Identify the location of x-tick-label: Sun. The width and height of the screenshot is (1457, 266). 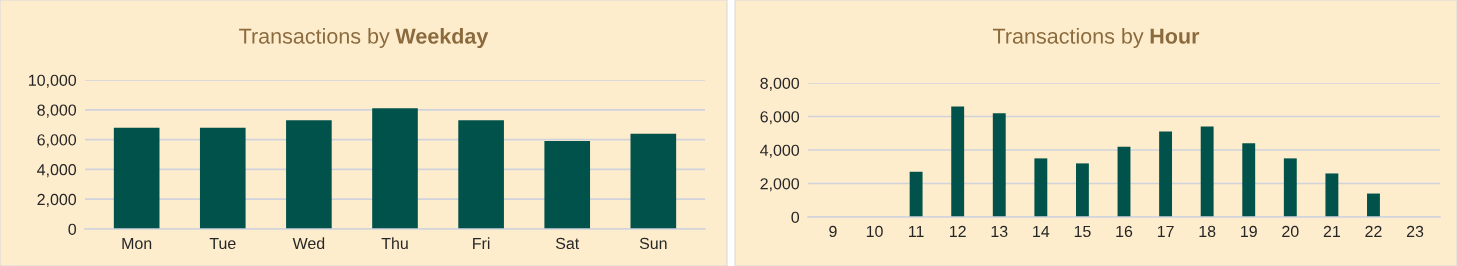
(653, 243).